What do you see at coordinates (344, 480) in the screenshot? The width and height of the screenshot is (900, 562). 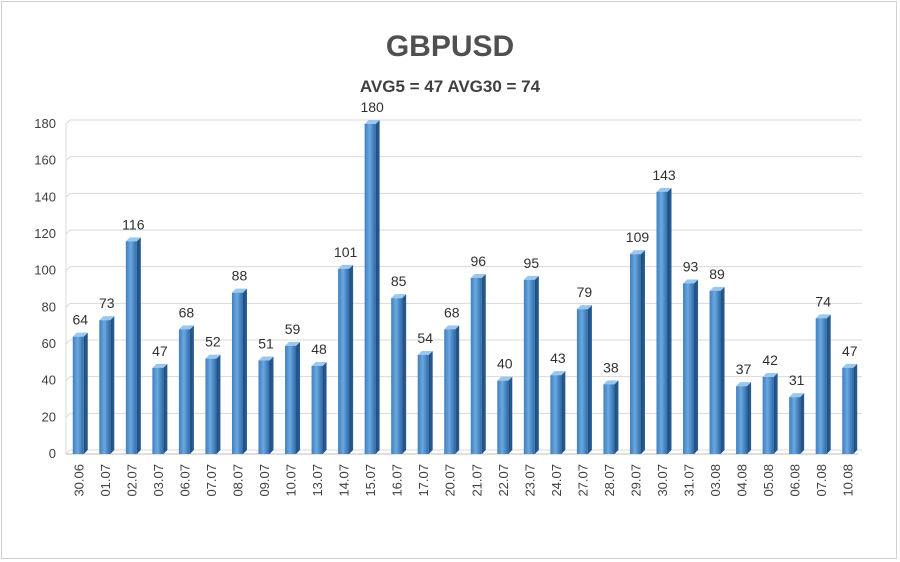 I see `x-tick-label: 14.07` at bounding box center [344, 480].